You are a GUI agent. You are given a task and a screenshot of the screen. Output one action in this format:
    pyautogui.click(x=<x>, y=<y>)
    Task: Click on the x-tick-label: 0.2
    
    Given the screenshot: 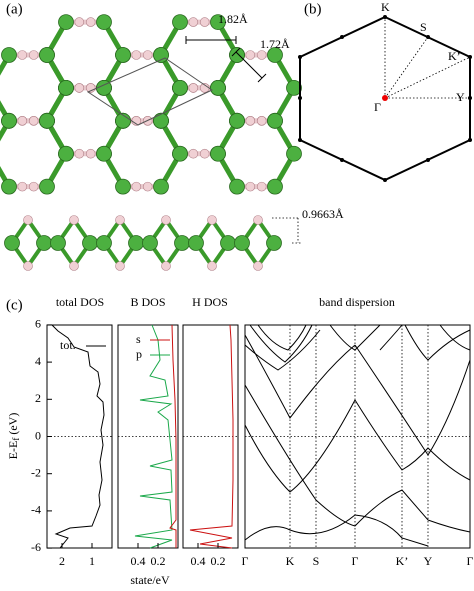 What is the action you would take?
    pyautogui.click(x=158, y=561)
    